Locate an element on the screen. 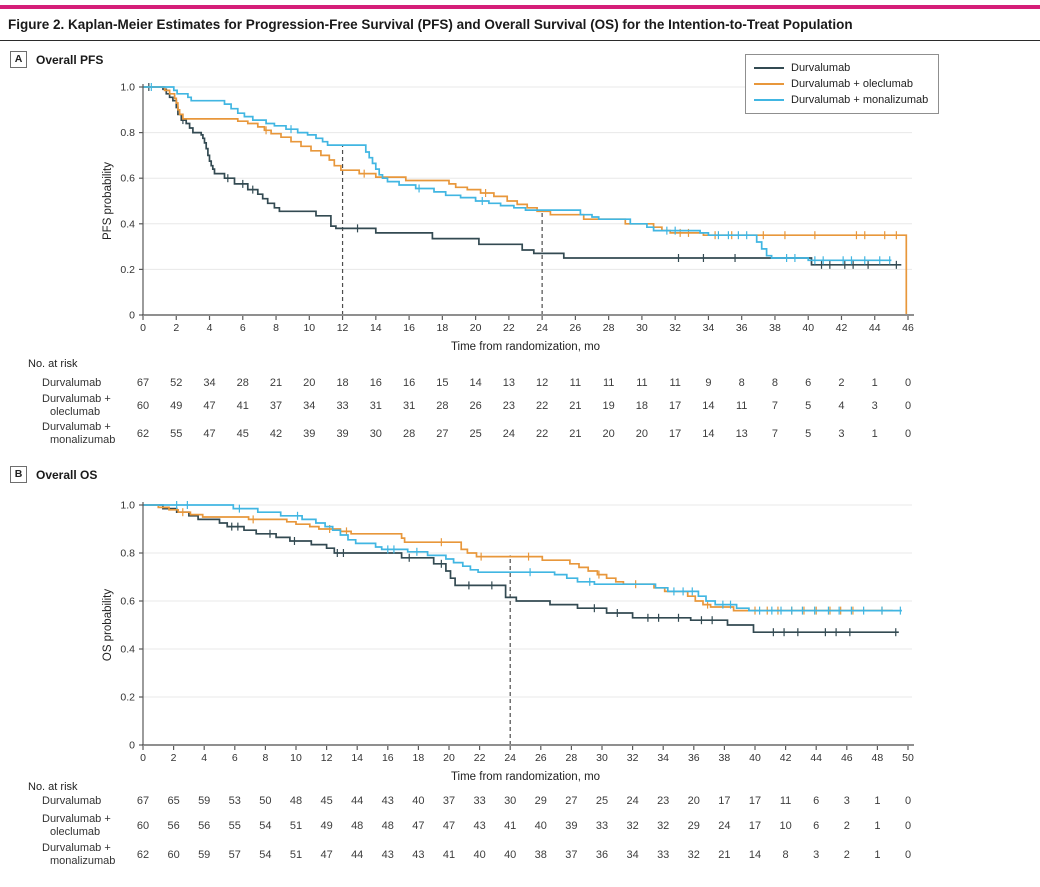  y-tick-label: 0 is located at coordinates (132, 316).